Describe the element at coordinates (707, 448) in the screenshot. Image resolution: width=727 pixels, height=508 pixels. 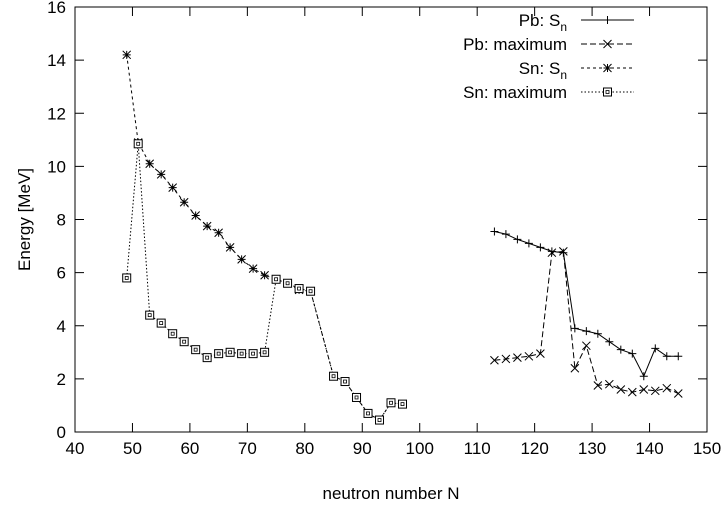
I see `x-tick-label: 150` at that location.